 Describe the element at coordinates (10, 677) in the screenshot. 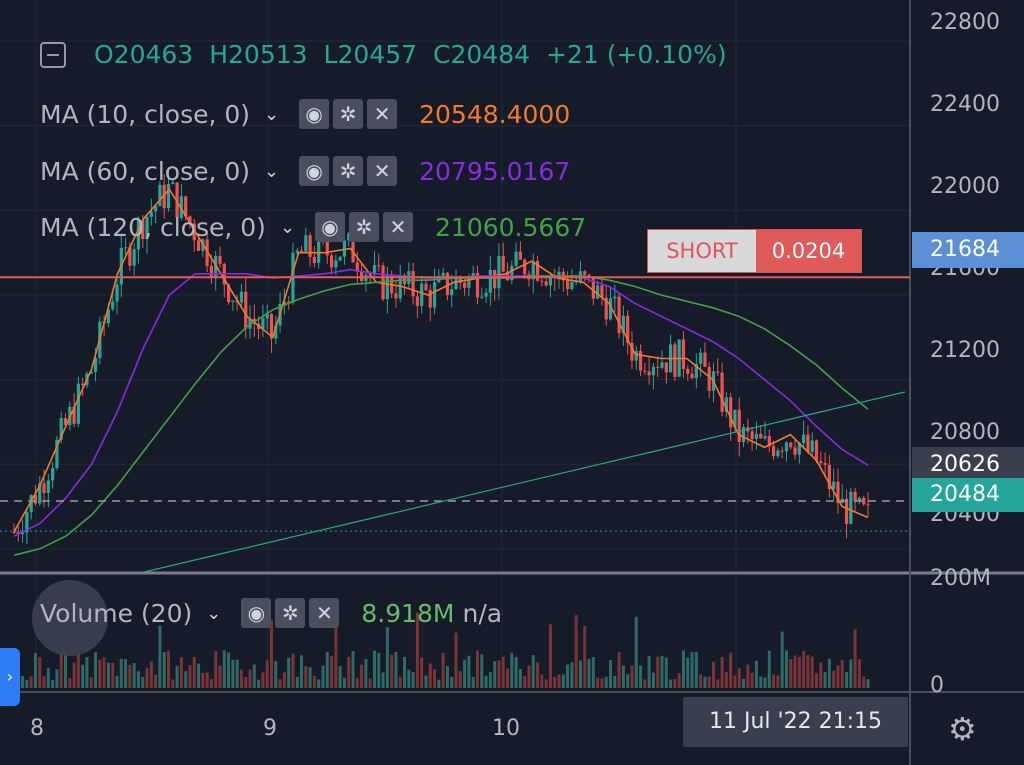

I see `expand-panel-button: ›` at that location.